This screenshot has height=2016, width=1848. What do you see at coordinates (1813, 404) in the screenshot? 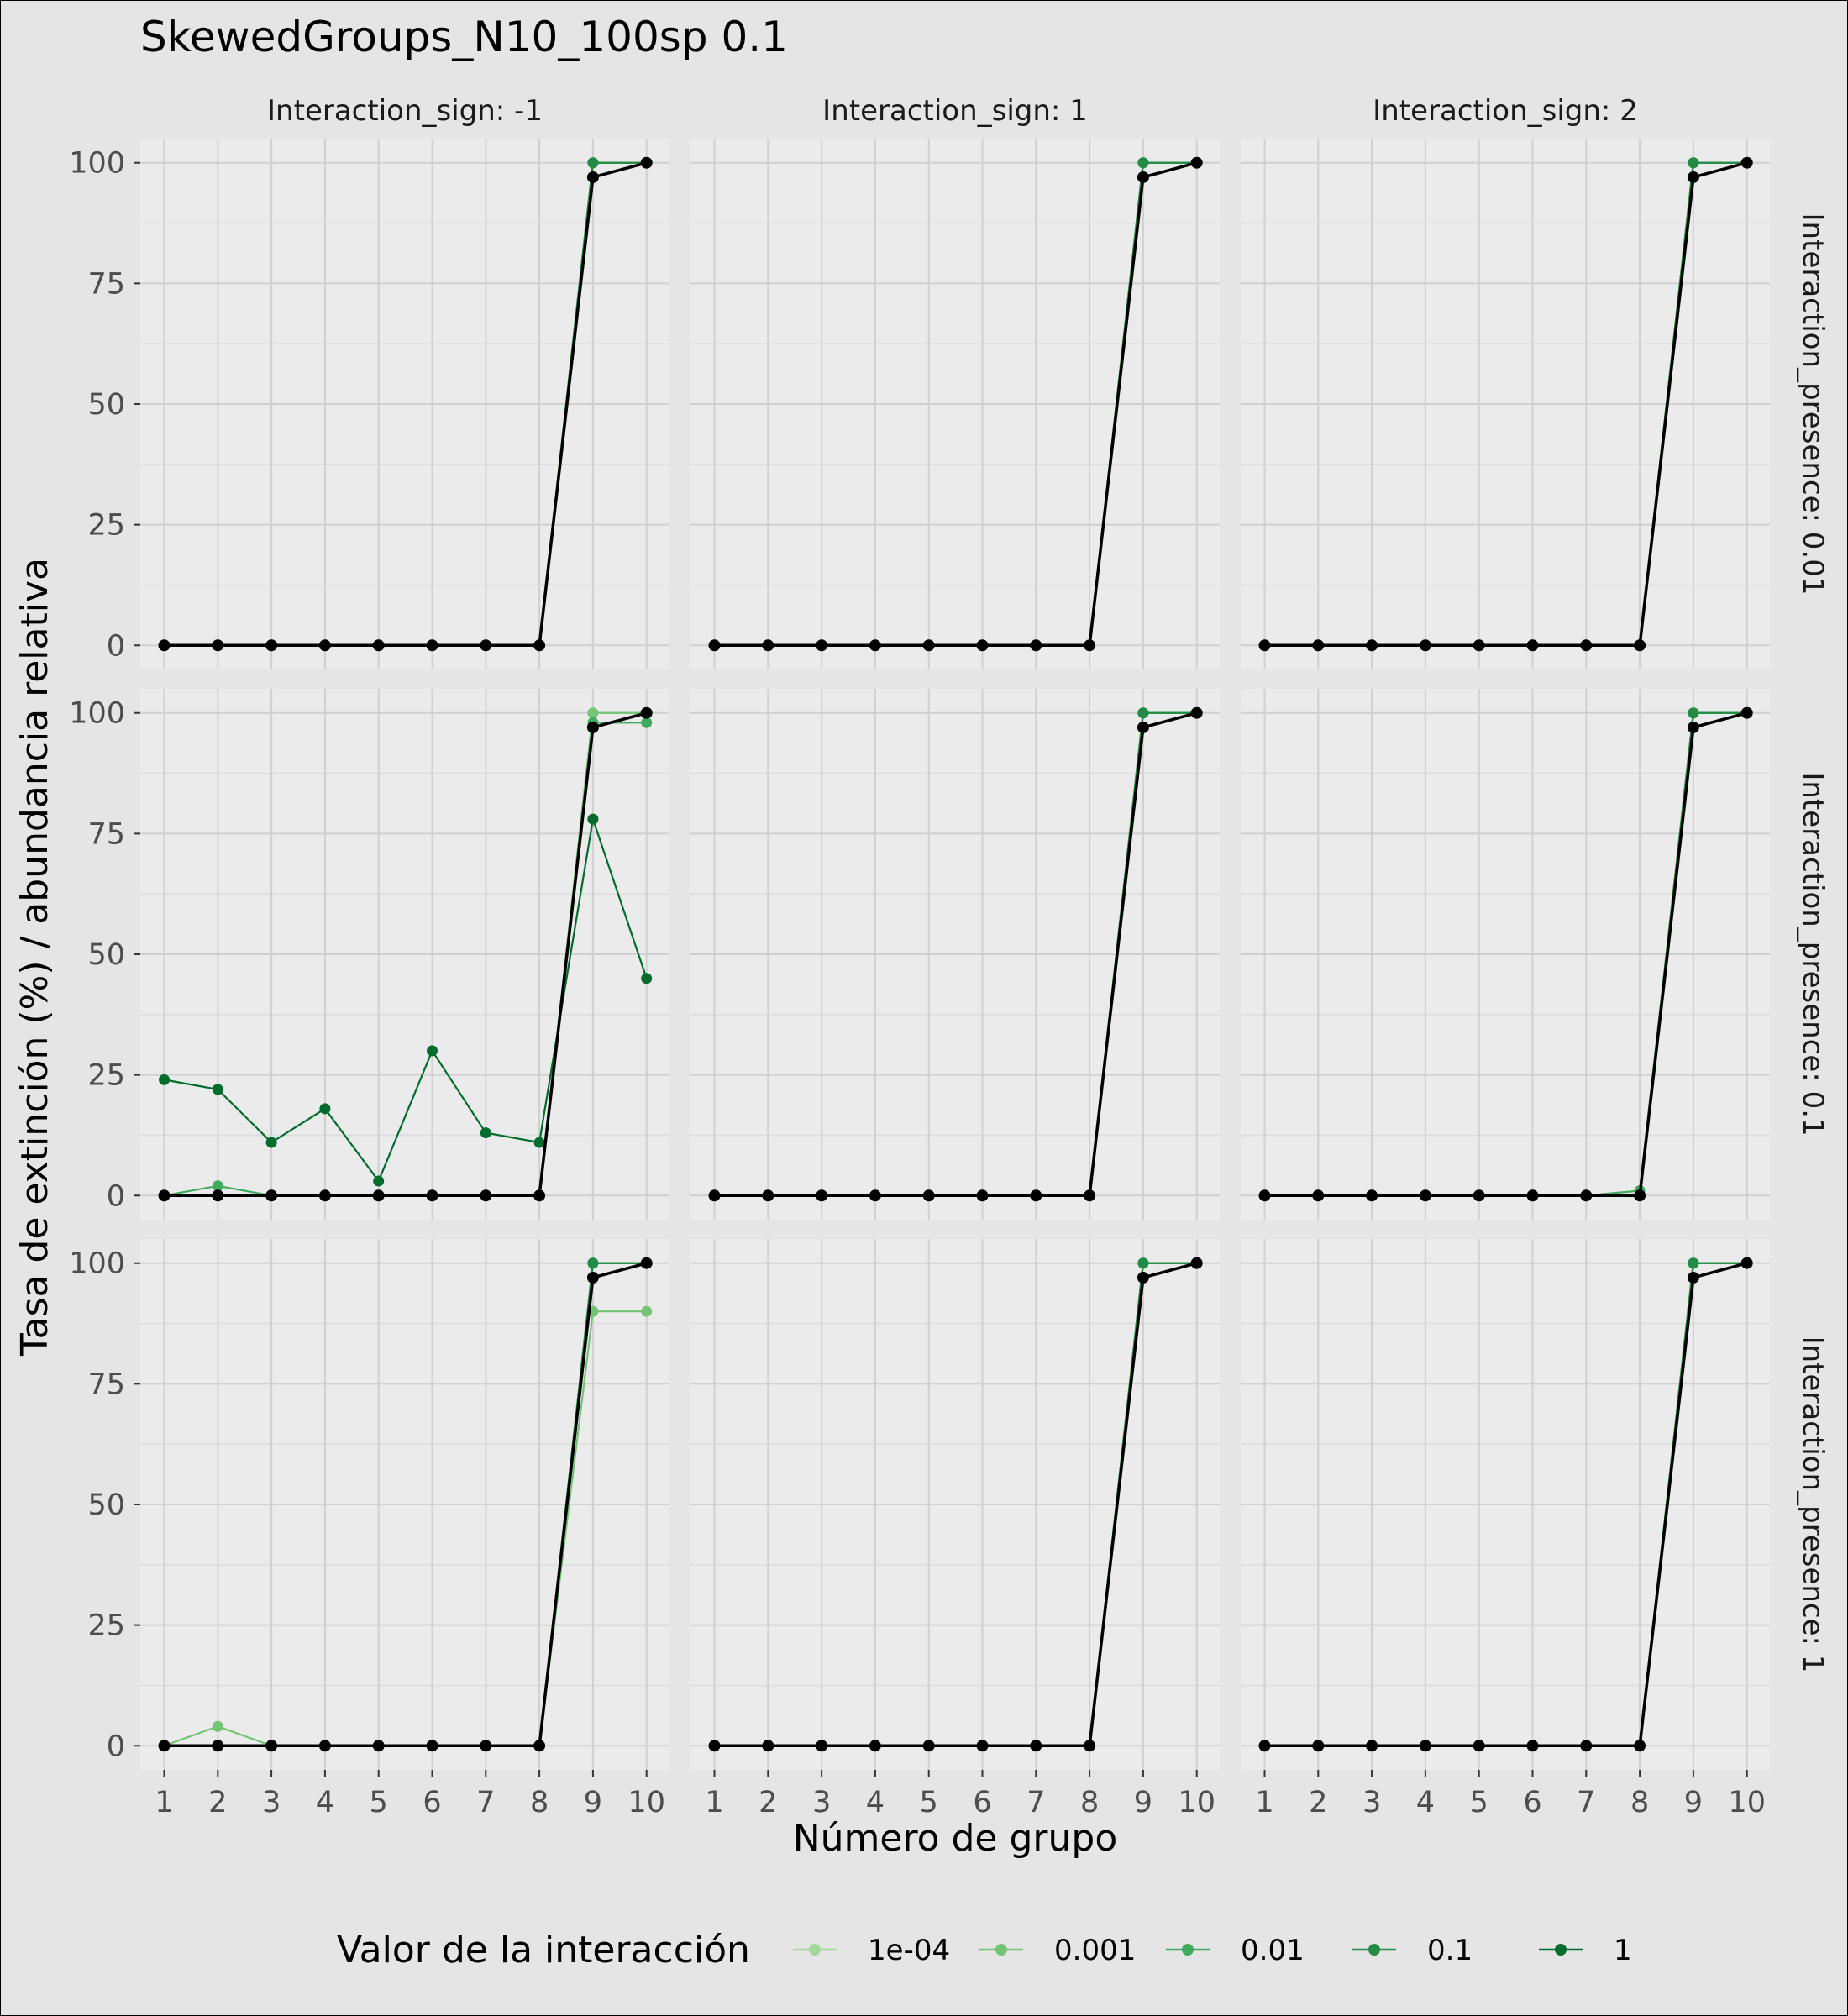
I see `facet-strip-row: Interaction_presence: 0.01` at bounding box center [1813, 404].